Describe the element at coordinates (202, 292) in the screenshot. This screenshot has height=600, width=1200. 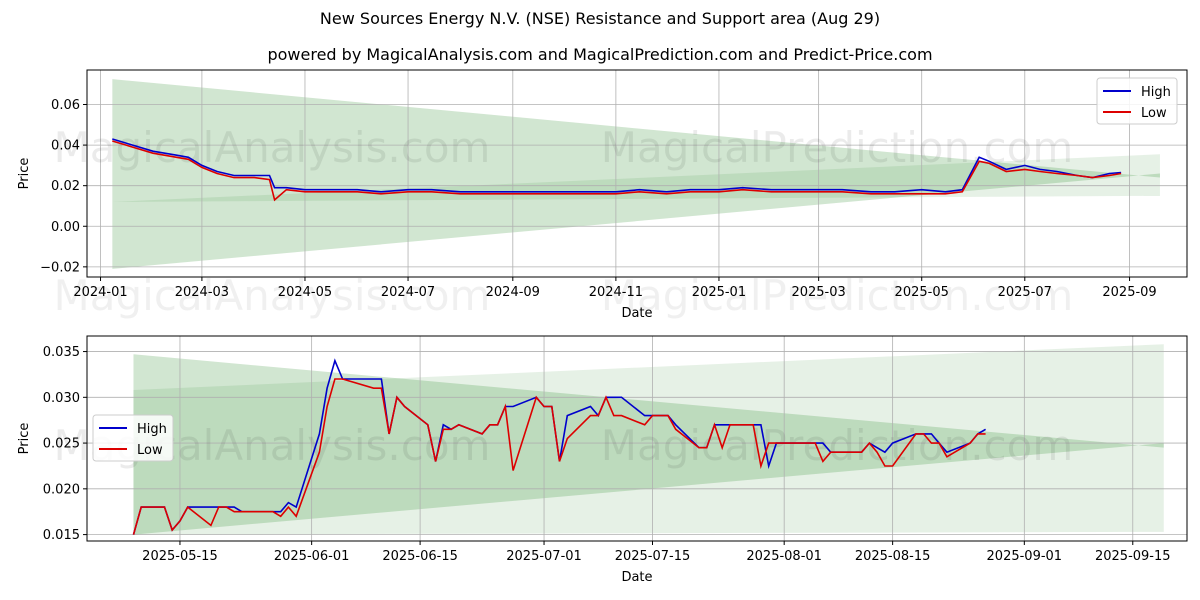
I see `x-tick-label: 2024-03` at that location.